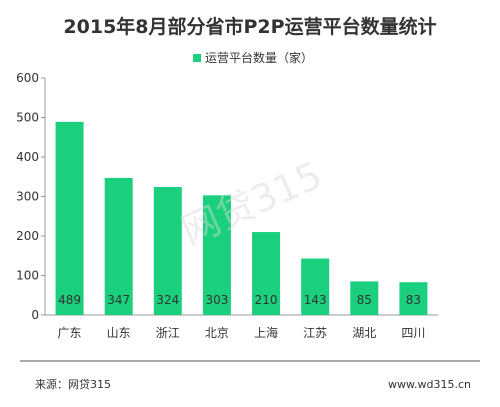 Image resolution: width=500 pixels, height=407 pixels. What do you see at coordinates (217, 333) in the screenshot?
I see `category-label-3: 北京` at bounding box center [217, 333].